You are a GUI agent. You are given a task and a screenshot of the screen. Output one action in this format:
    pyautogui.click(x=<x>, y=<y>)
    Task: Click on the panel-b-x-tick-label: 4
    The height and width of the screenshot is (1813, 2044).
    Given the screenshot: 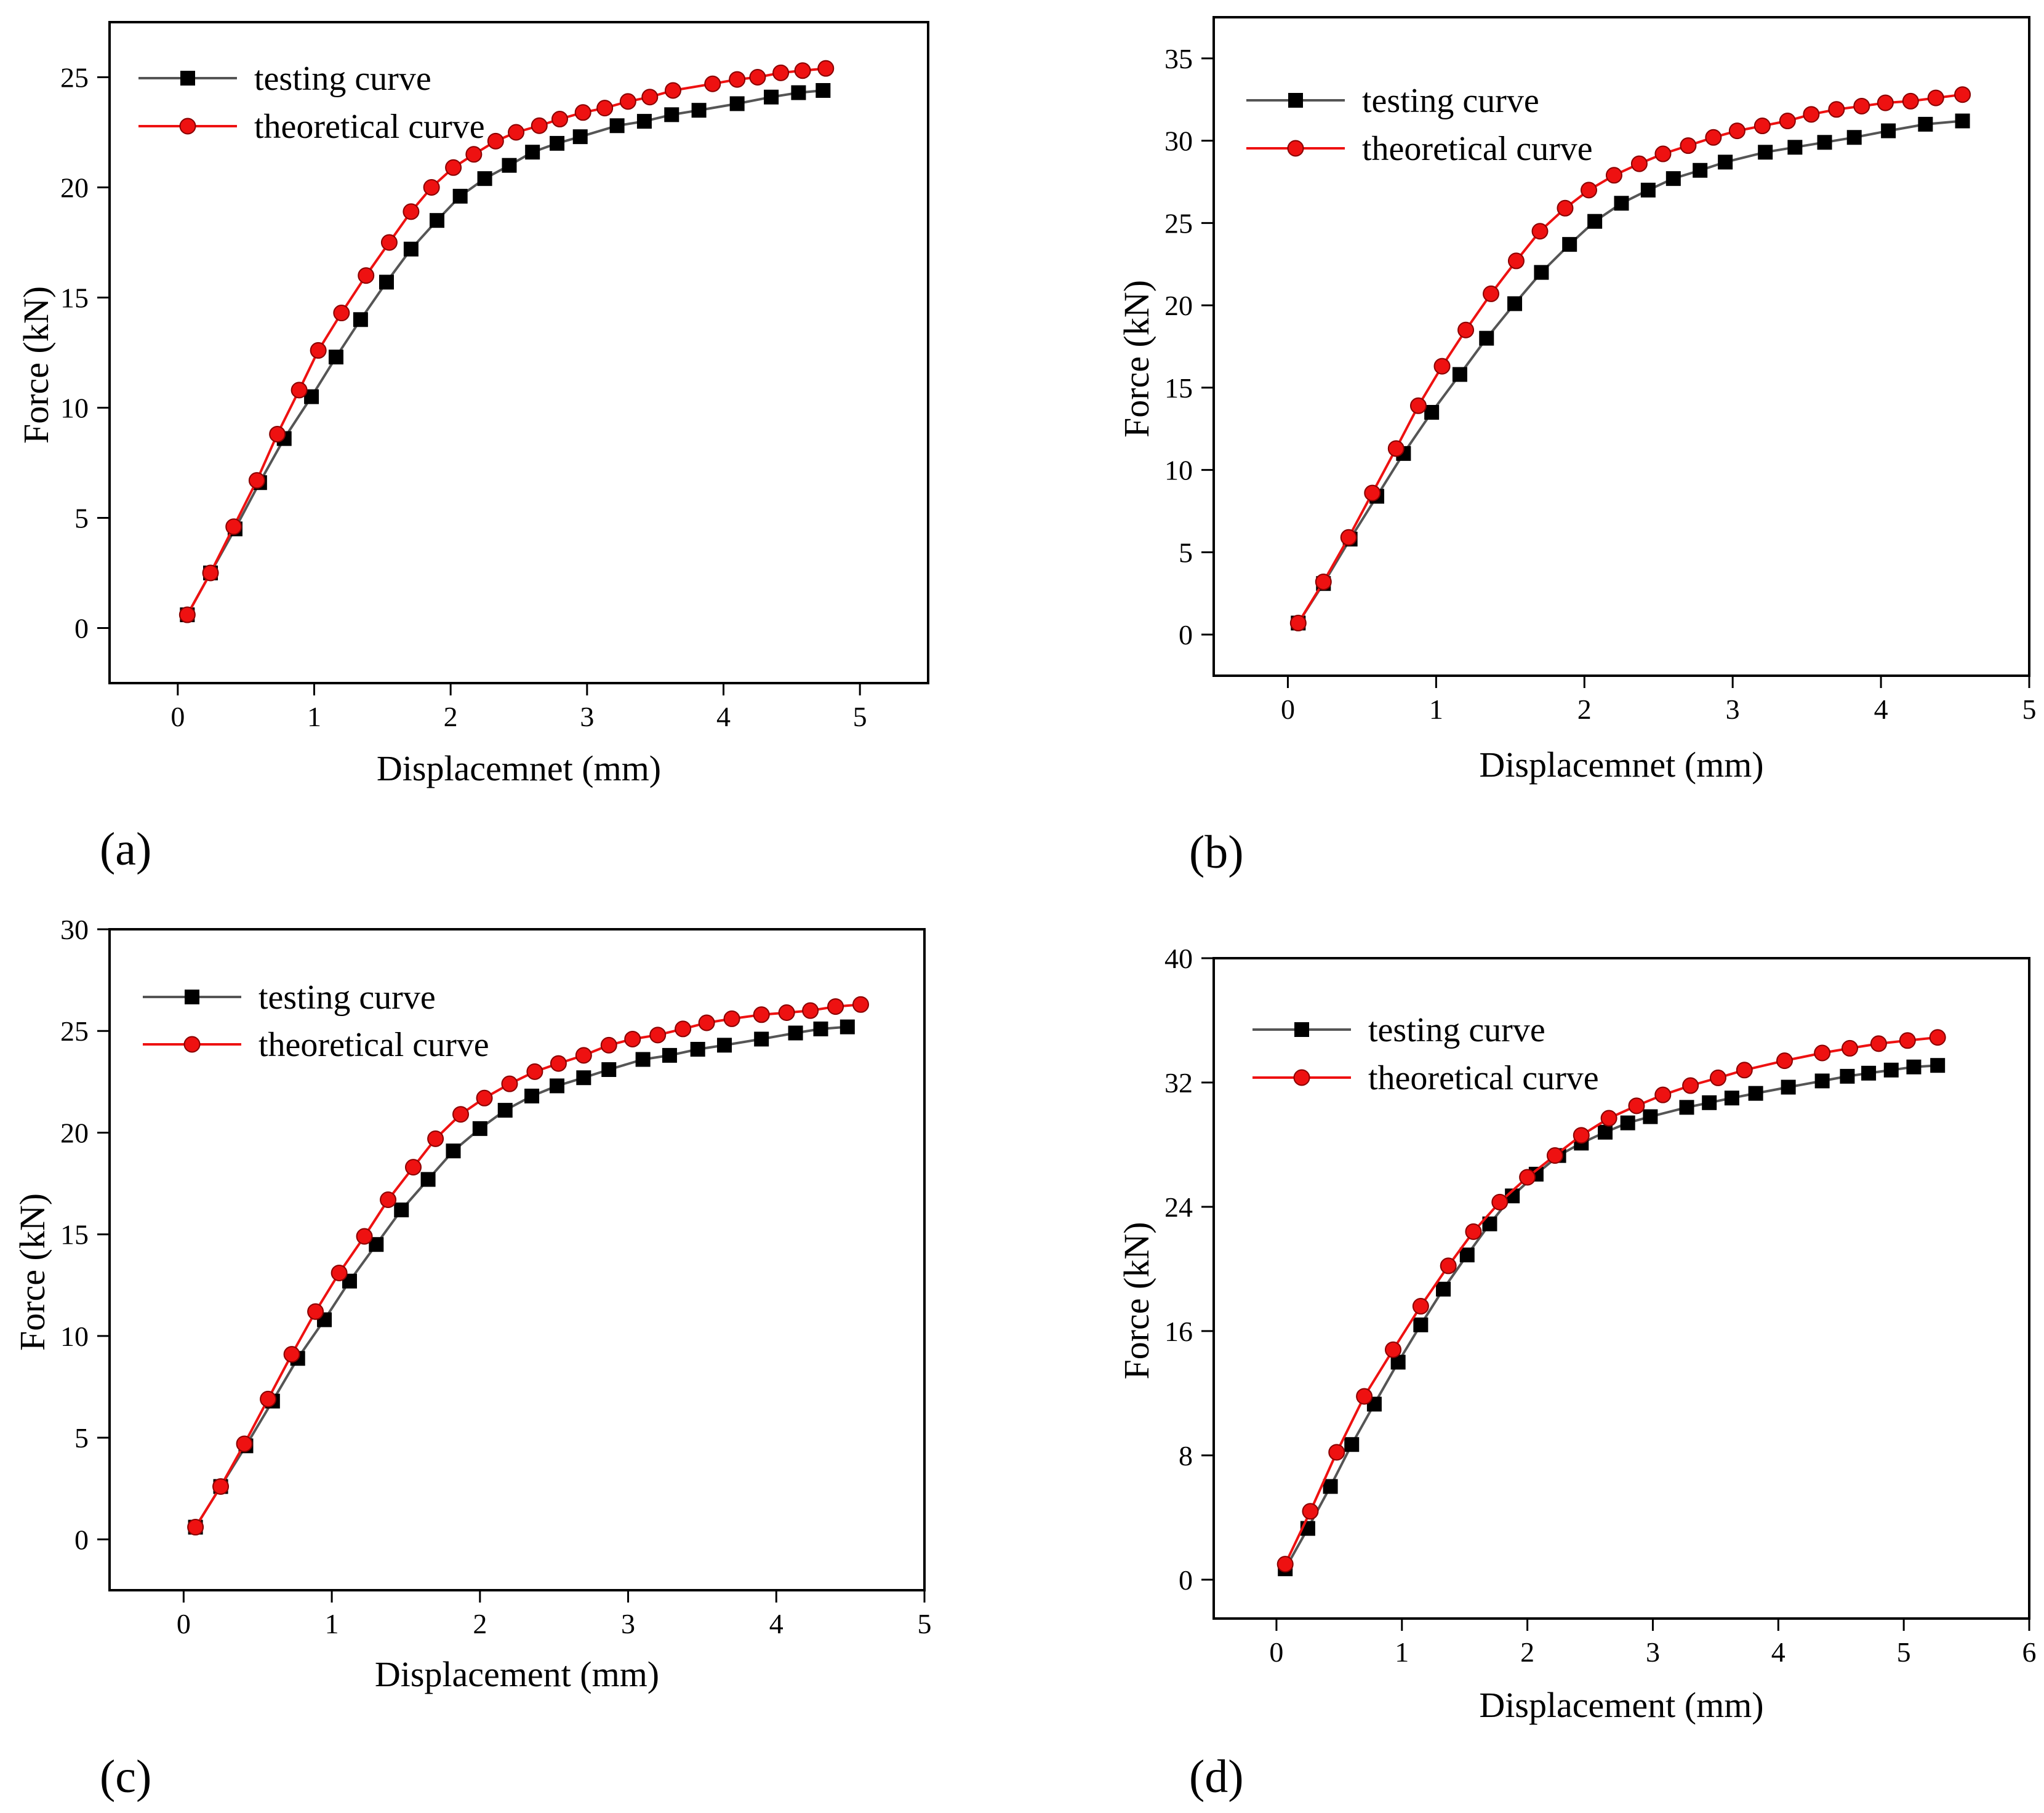 What is the action you would take?
    pyautogui.click(x=1881, y=710)
    